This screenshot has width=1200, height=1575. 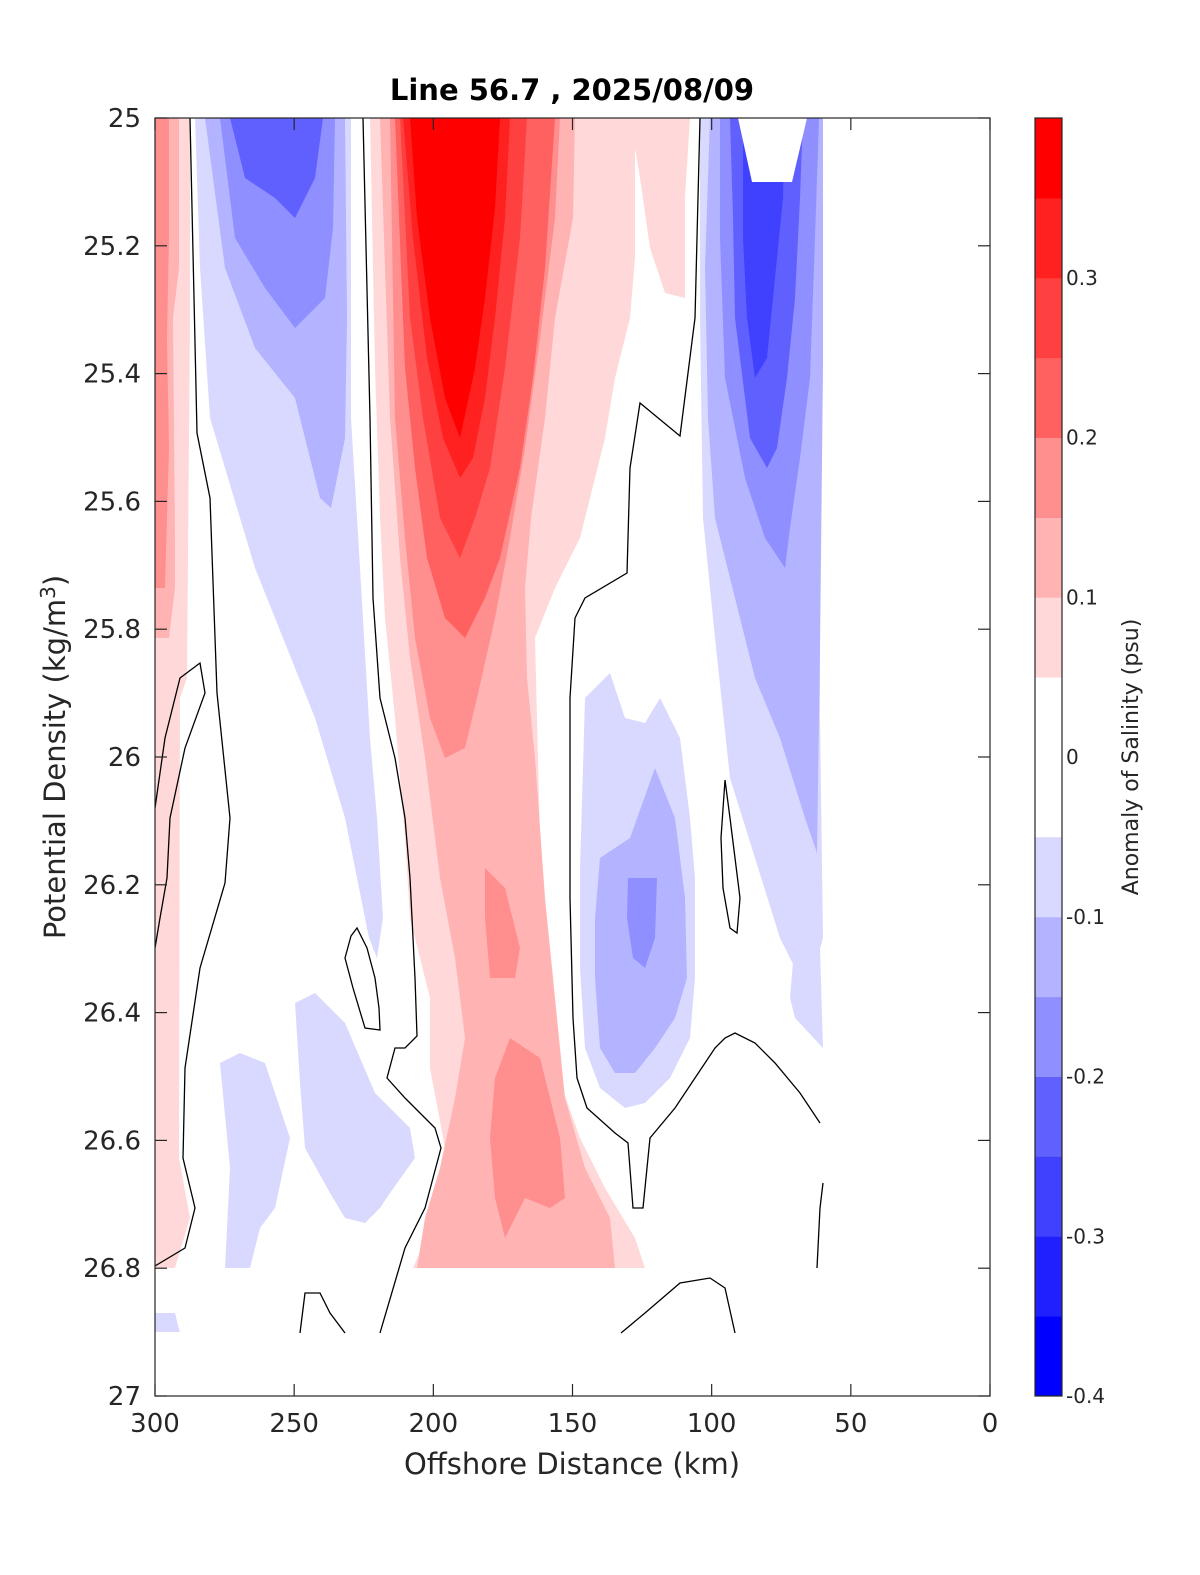 I want to click on positive-contour-nearshore-patch, so click(x=660, y=208).